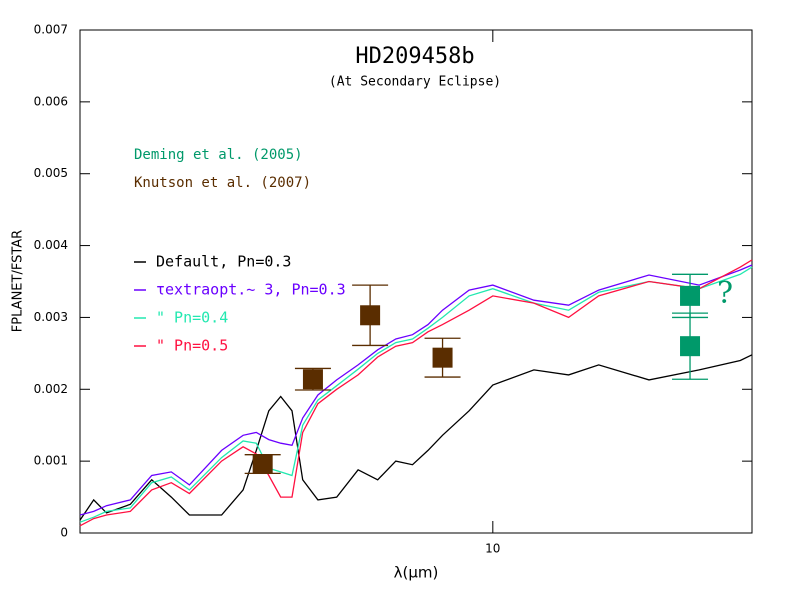  Describe the element at coordinates (51, 101) in the screenshot. I see `y-tick-label: 0.006` at that location.